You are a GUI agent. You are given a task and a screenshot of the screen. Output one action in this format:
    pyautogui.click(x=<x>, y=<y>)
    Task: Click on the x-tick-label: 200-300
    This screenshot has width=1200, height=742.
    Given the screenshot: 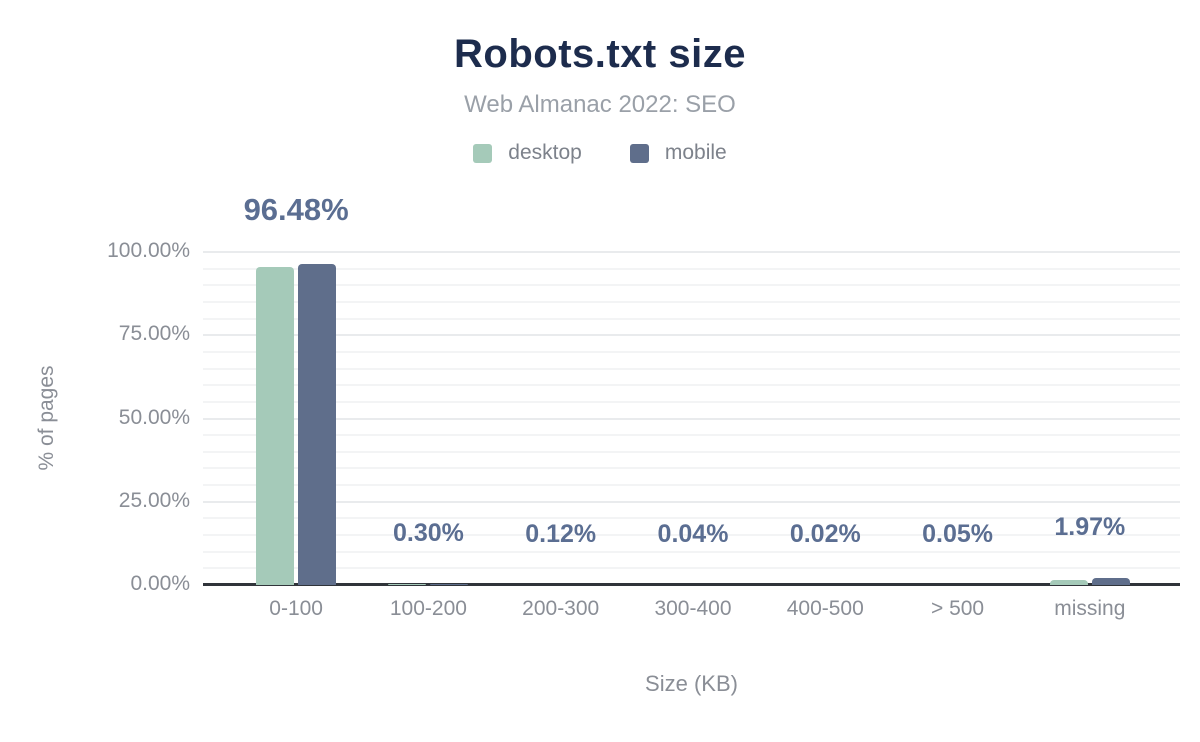 What is the action you would take?
    pyautogui.click(x=561, y=608)
    